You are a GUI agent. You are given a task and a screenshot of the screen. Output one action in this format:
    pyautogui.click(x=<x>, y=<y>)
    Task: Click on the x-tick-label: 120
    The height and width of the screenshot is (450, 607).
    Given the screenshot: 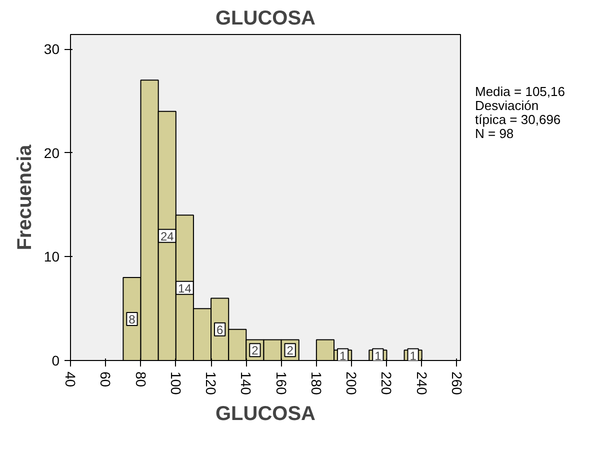 What is the action you would take?
    pyautogui.click(x=211, y=384)
    